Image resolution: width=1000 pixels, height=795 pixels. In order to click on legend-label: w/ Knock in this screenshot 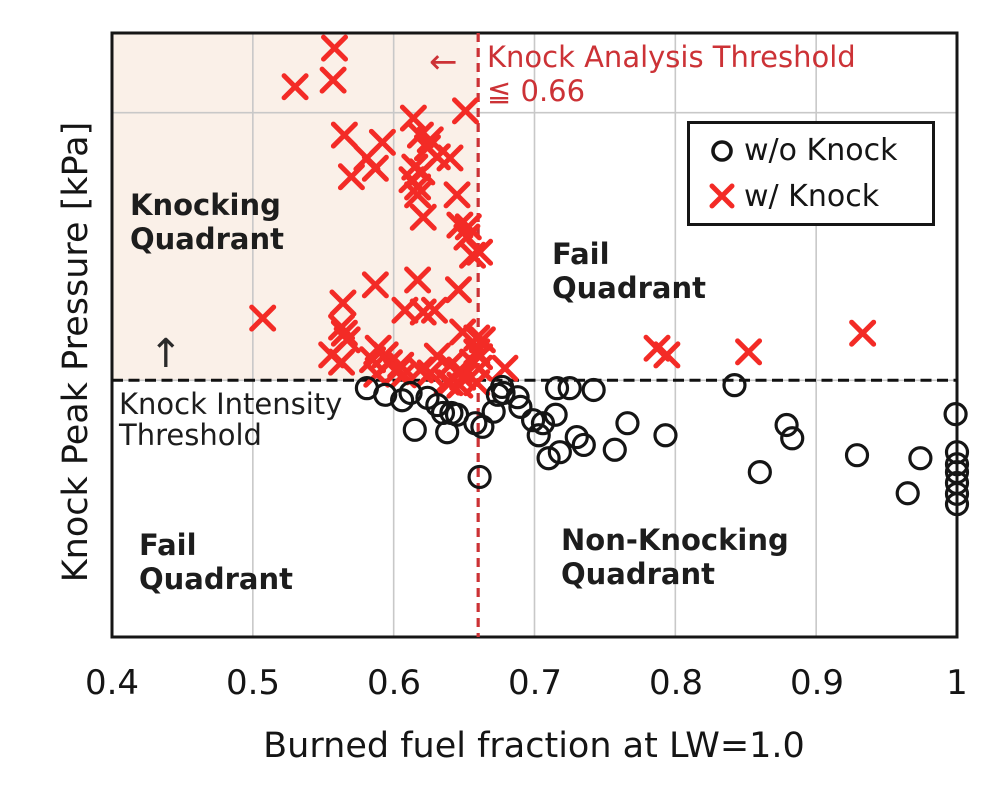, I will do `click(812, 196)`.